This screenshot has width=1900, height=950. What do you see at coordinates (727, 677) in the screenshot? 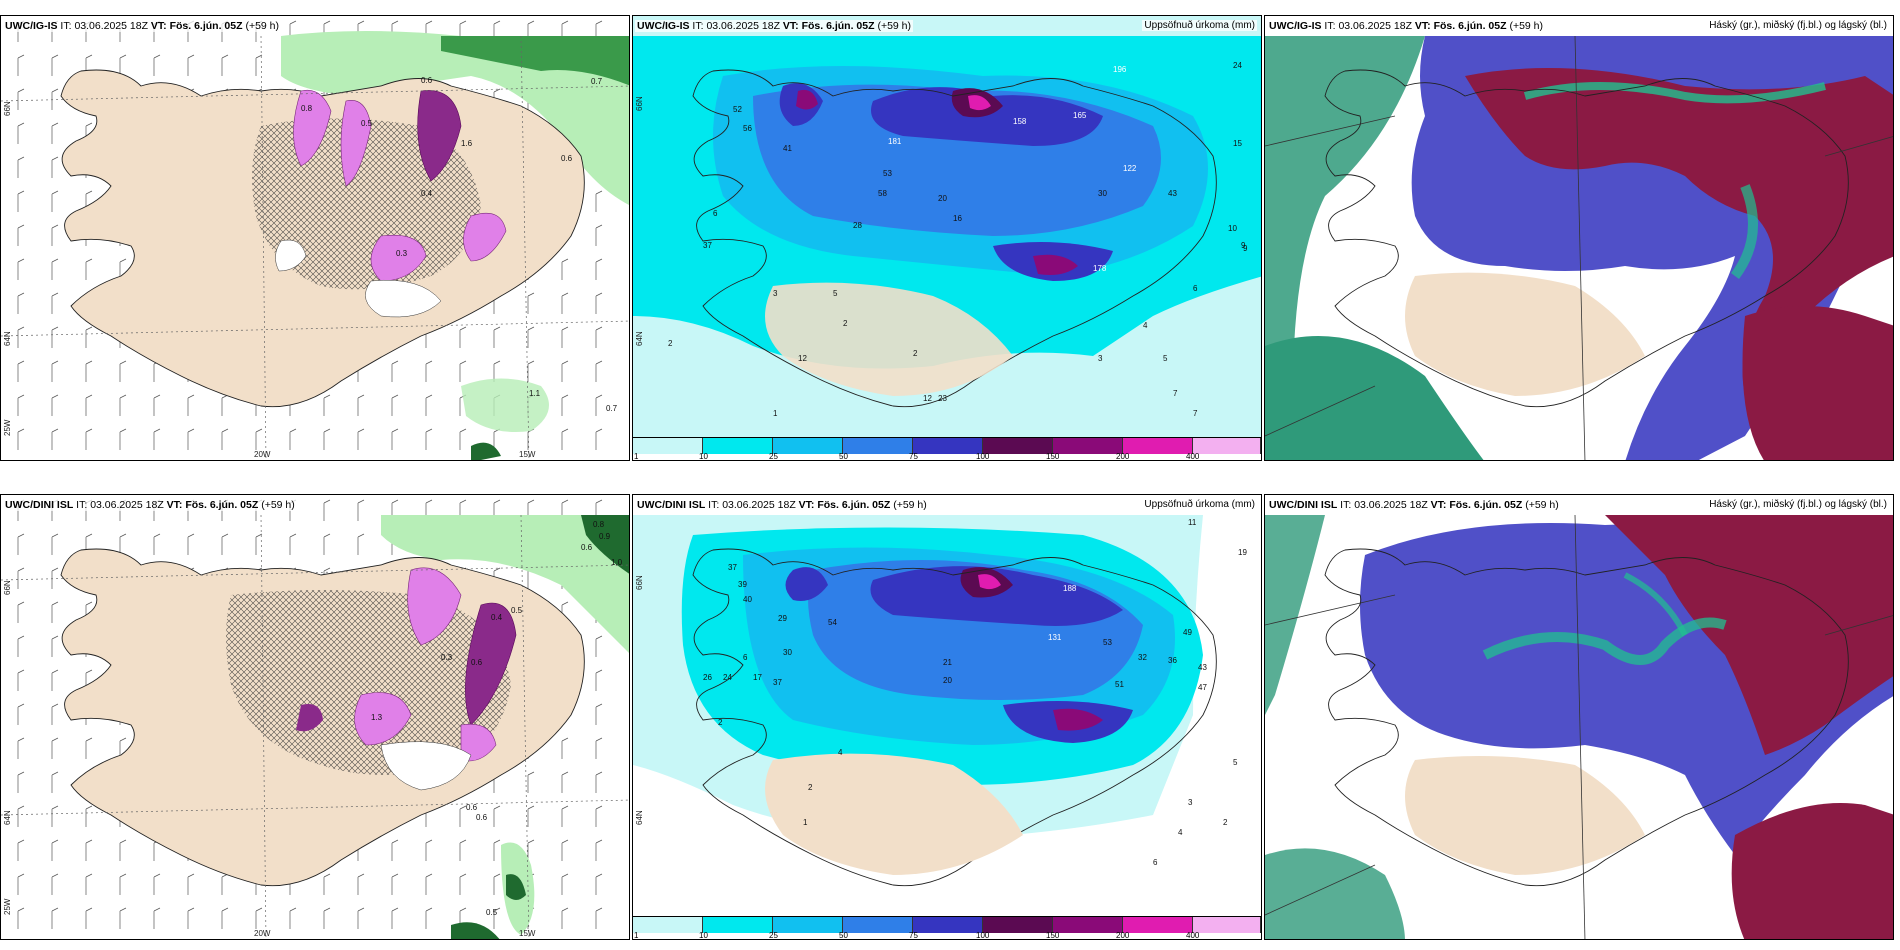
I see `value-label: 24` at bounding box center [727, 677].